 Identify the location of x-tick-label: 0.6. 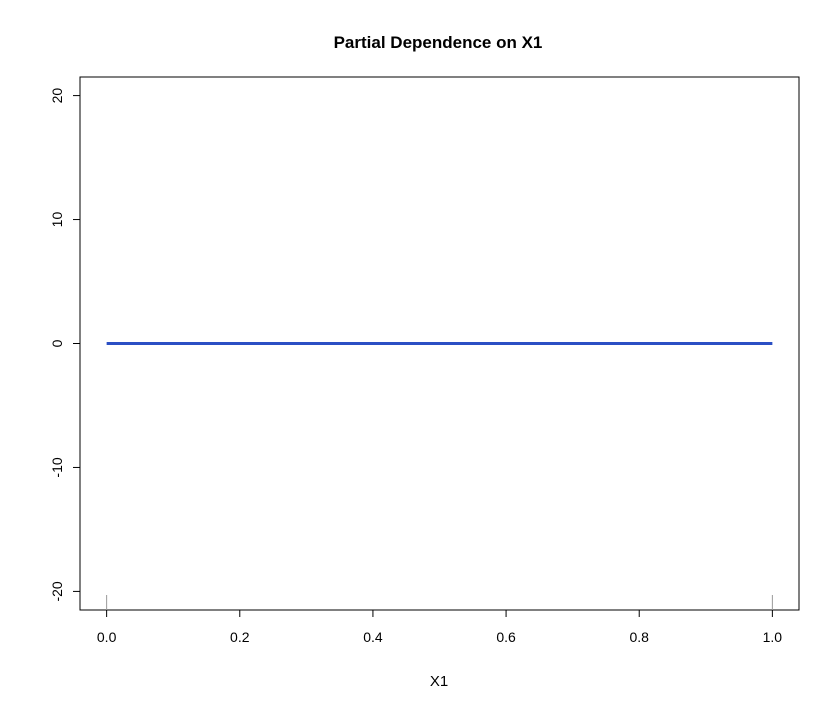
(506, 637).